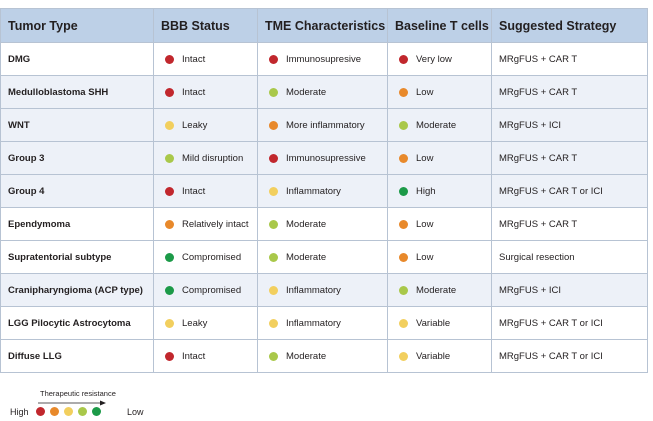 The image size is (653, 421). I want to click on tumor-type-cell: Cranipharyngioma (ACP type), so click(77, 290).